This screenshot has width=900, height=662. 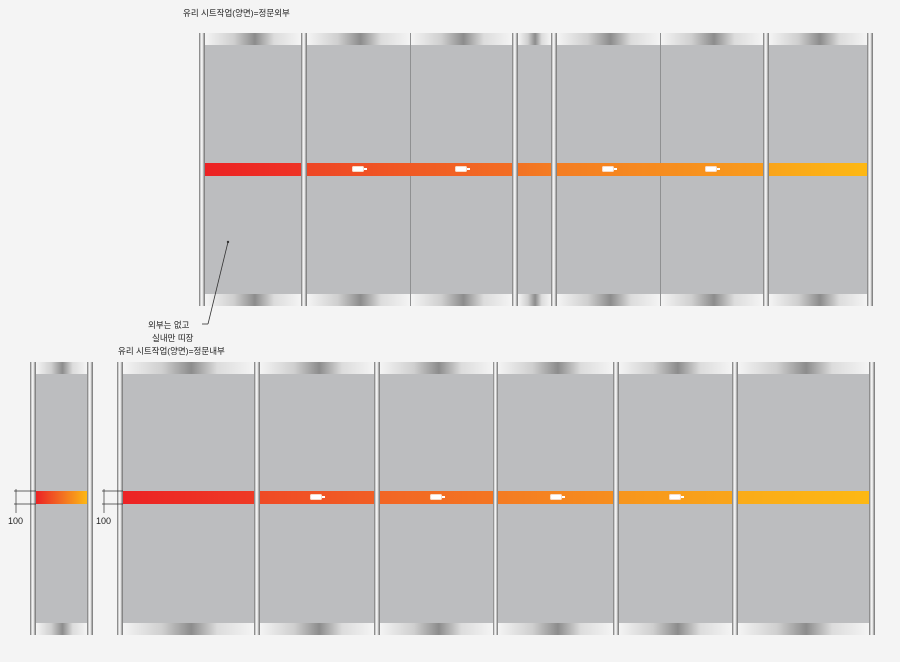 I want to click on band-height-dimension-left: 100, so click(x=16, y=521).